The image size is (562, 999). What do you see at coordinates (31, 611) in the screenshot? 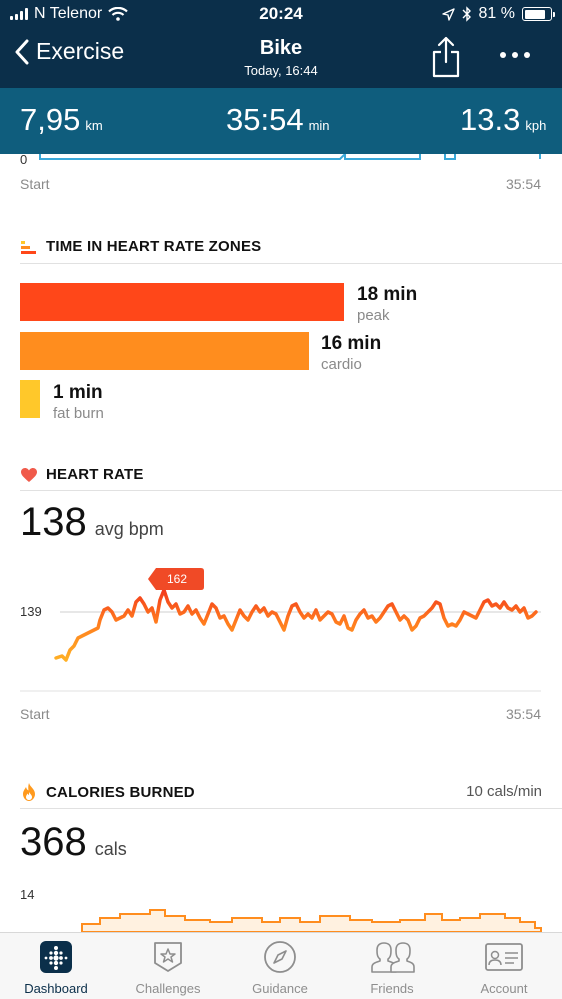
I see `hr-ref-label: 139` at bounding box center [31, 611].